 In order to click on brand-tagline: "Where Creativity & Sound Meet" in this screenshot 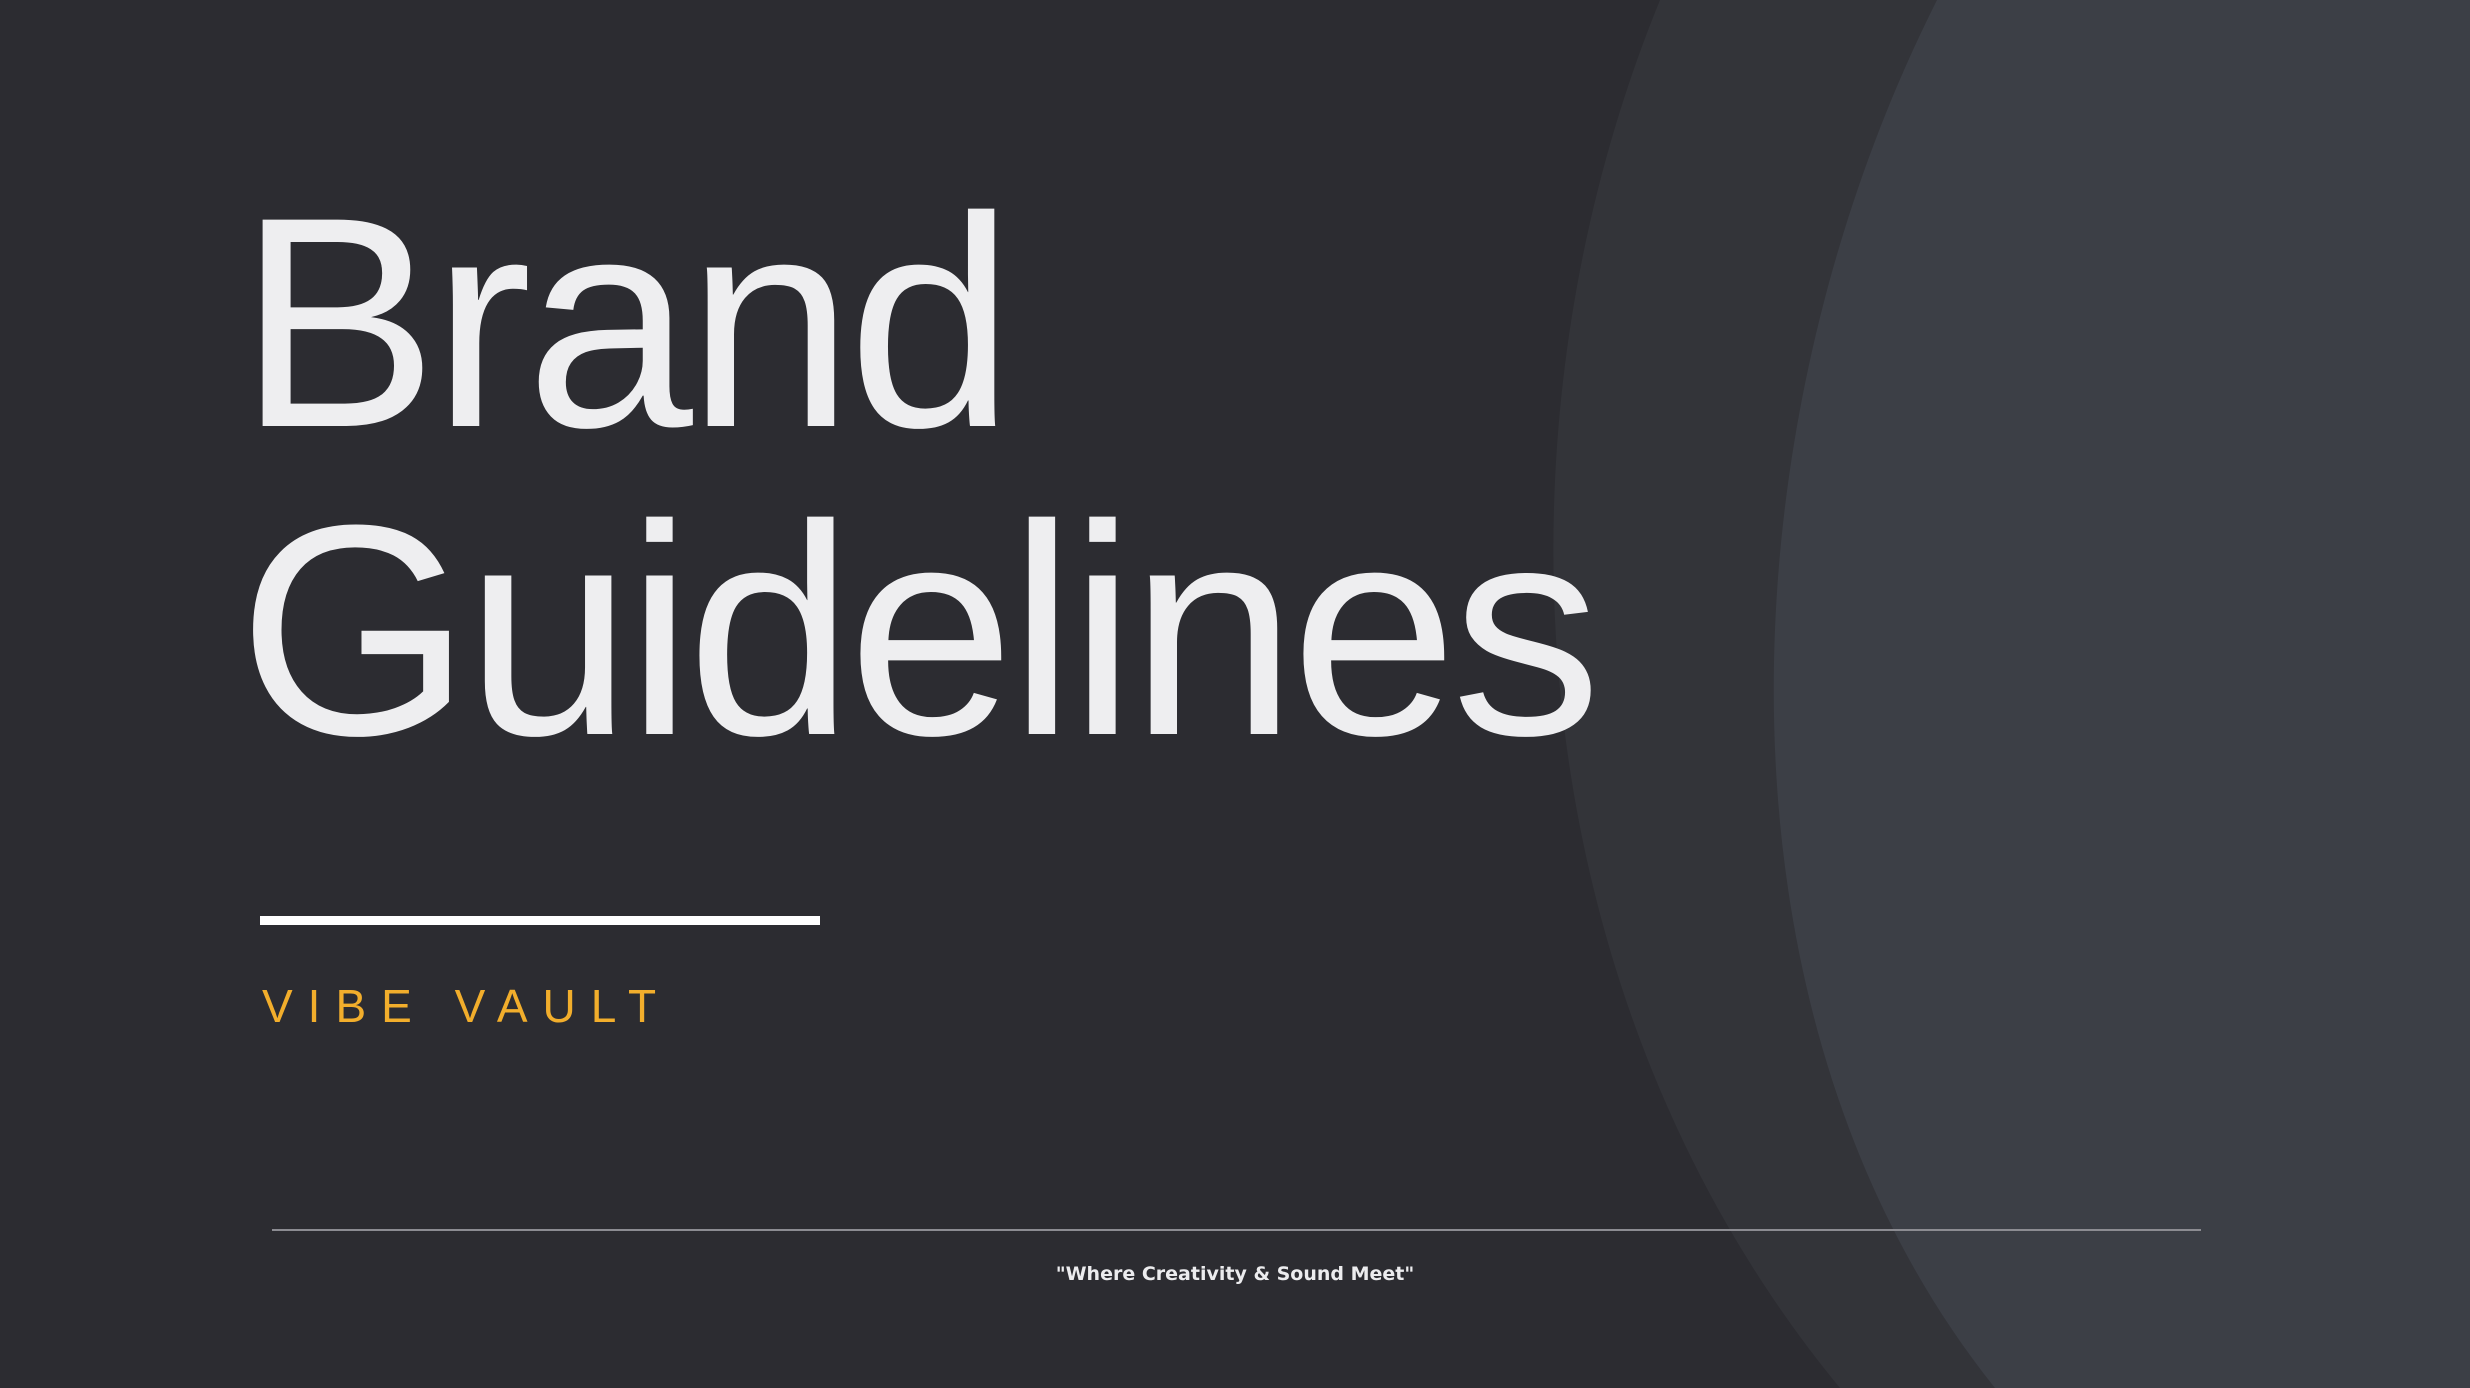, I will do `click(1235, 1274)`.